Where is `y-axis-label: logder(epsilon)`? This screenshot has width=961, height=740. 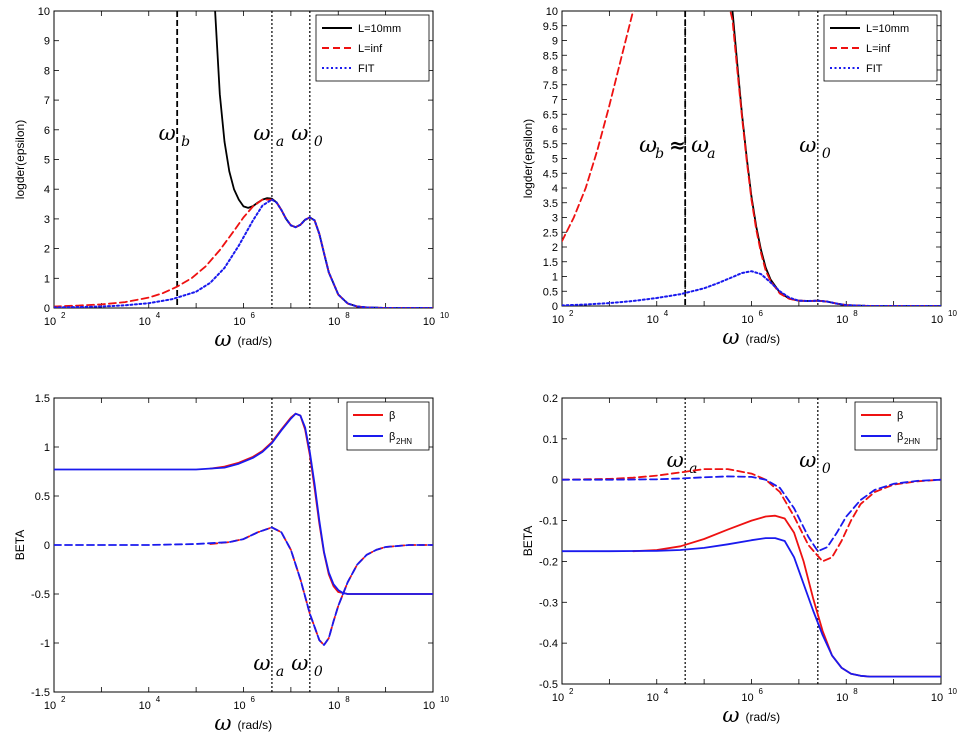 y-axis-label: logder(epsilon) is located at coordinates (528, 158).